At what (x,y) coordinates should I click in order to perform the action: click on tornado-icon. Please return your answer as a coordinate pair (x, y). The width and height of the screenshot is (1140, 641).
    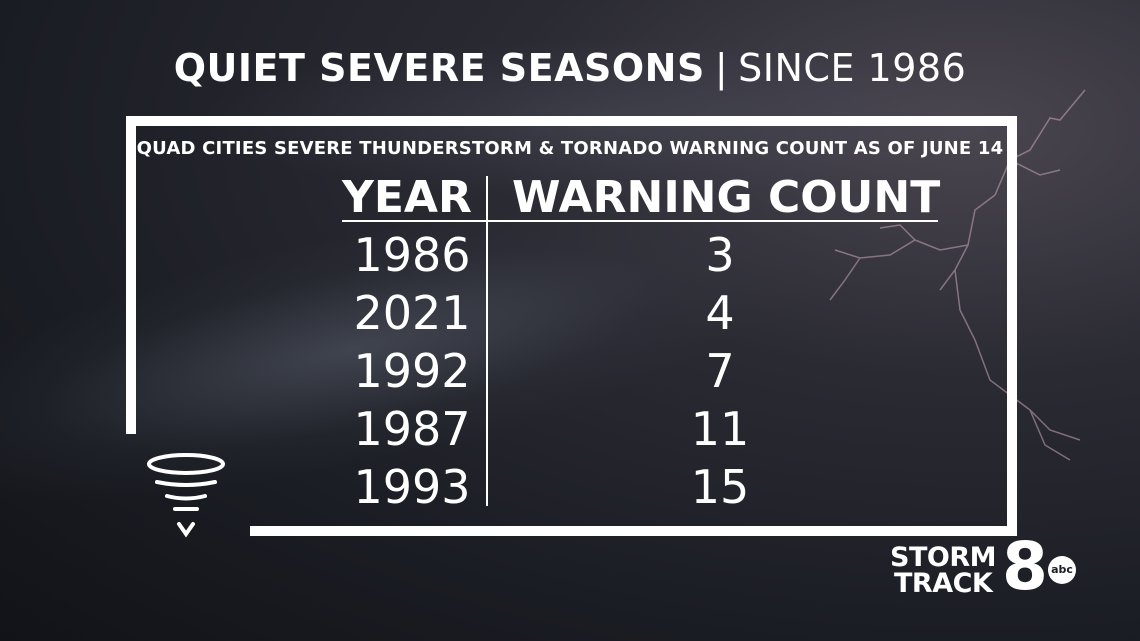
    Looking at the image, I should click on (186, 495).